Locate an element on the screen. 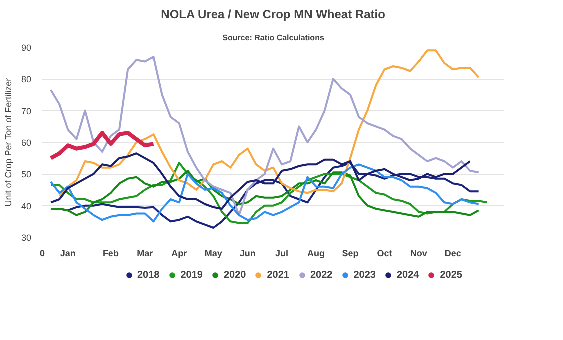 The width and height of the screenshot is (563, 340). x-tick-label: Jan is located at coordinates (68, 253).